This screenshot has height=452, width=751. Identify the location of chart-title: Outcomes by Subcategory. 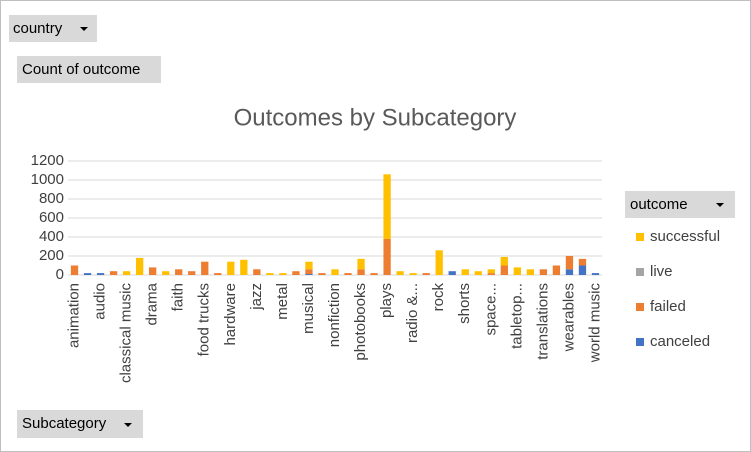
(375, 117).